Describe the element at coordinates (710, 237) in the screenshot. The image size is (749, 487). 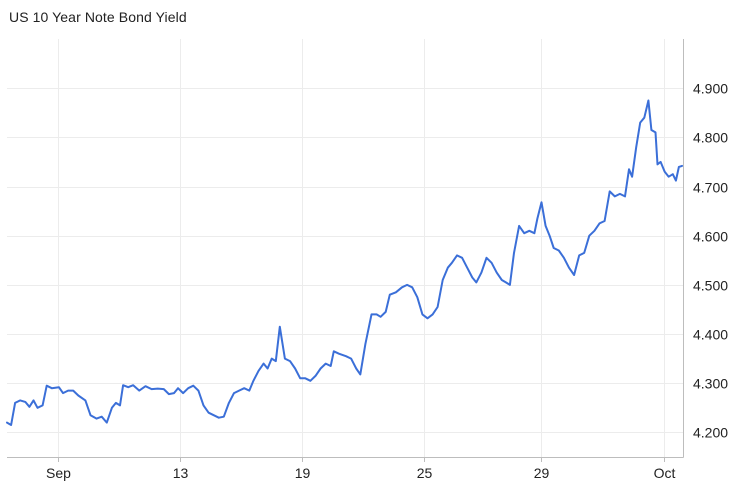
I see `y-tick-label: 4.600` at that location.